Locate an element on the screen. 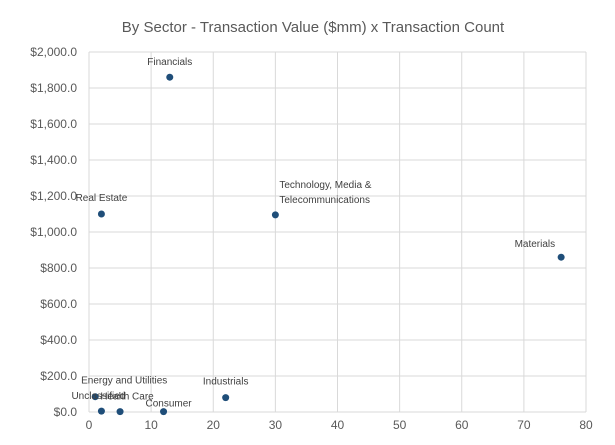  data-label: Health Care is located at coordinates (127, 397).